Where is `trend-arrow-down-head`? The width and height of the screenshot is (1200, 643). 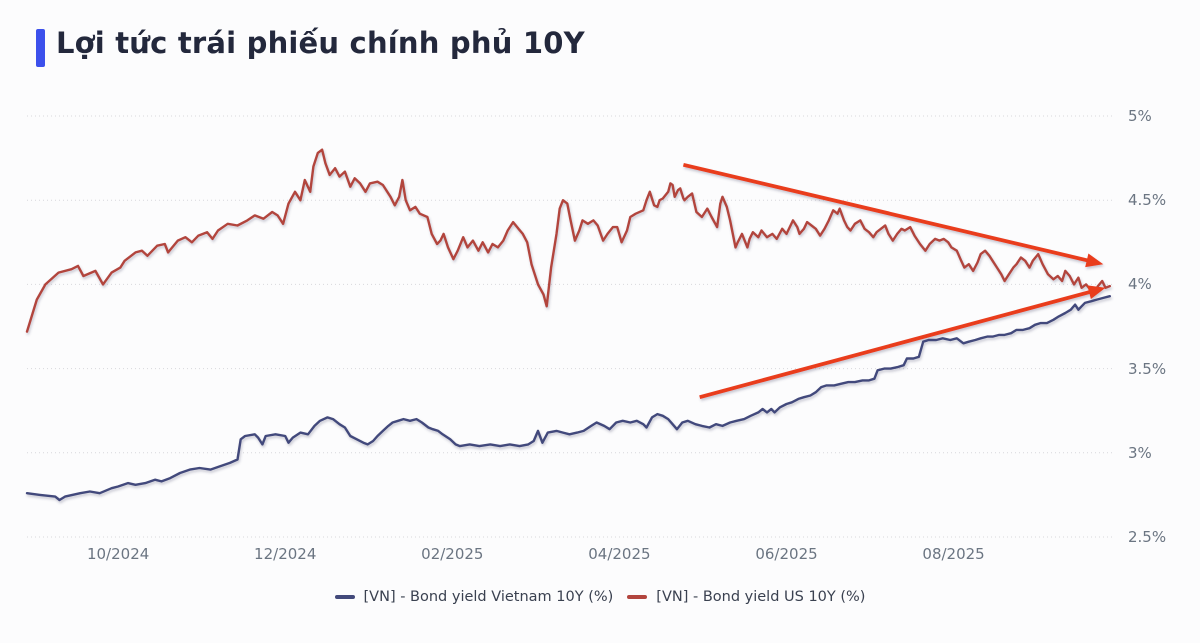
trend-arrow-down-head is located at coordinates (1094, 260).